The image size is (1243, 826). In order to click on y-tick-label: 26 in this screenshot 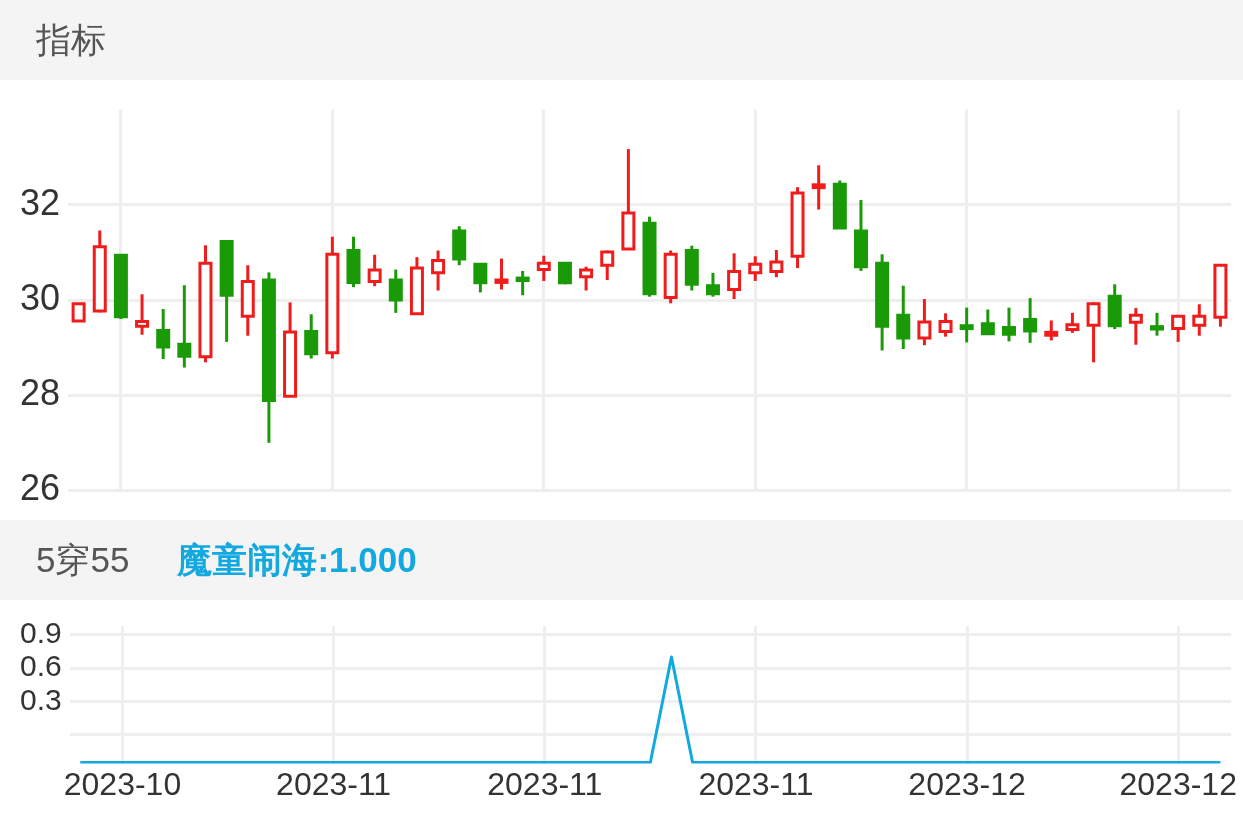, I will do `click(40, 488)`.